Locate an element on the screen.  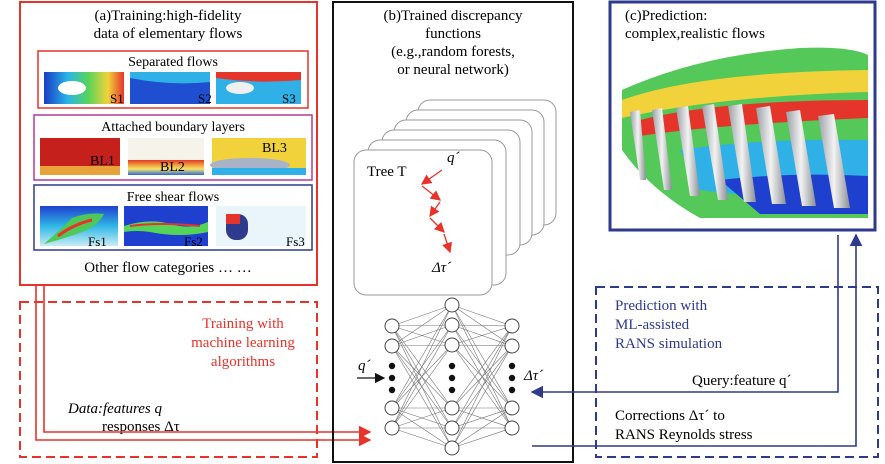
turbine-cascade-image is located at coordinates (745, 132).